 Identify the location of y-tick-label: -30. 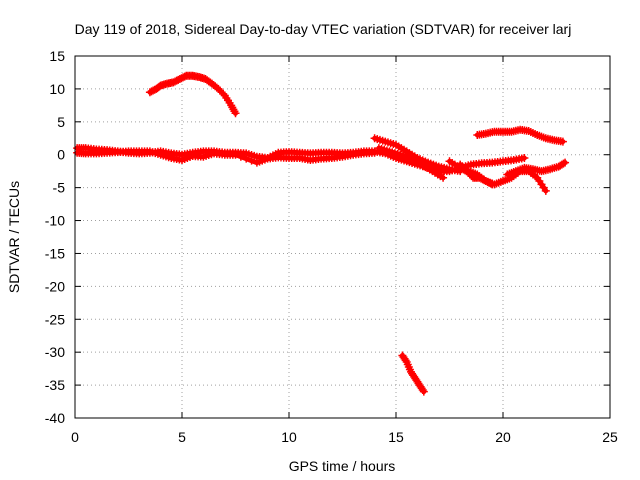
(55, 352).